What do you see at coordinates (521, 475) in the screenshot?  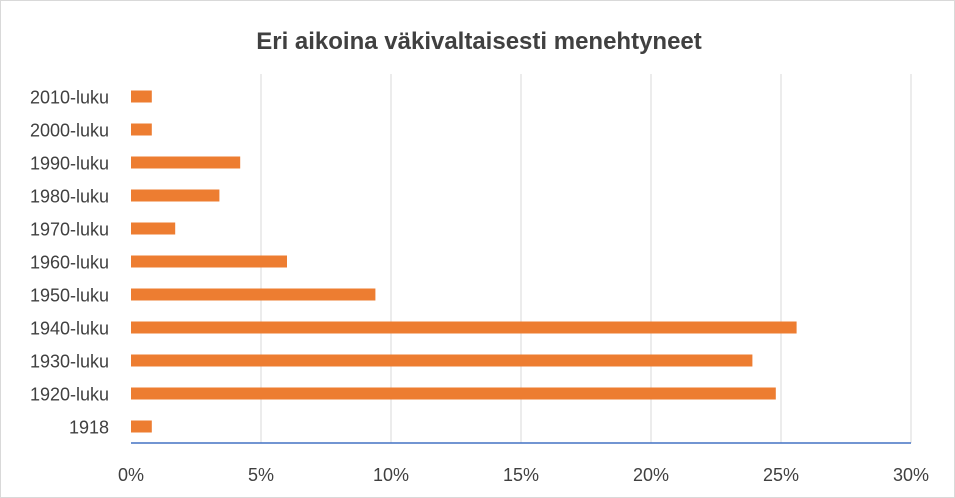 I see `x-tick-label: 15%` at bounding box center [521, 475].